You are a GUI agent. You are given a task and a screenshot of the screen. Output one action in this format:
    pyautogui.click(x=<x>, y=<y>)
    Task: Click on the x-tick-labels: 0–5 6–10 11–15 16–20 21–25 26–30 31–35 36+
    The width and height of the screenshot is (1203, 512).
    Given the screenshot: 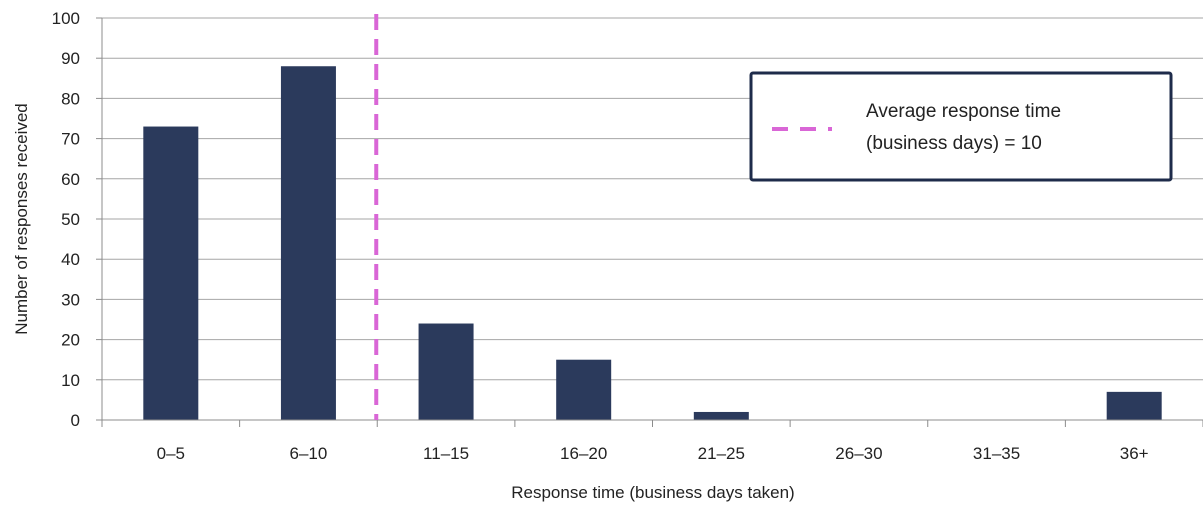 What is the action you would take?
    pyautogui.click(x=653, y=453)
    